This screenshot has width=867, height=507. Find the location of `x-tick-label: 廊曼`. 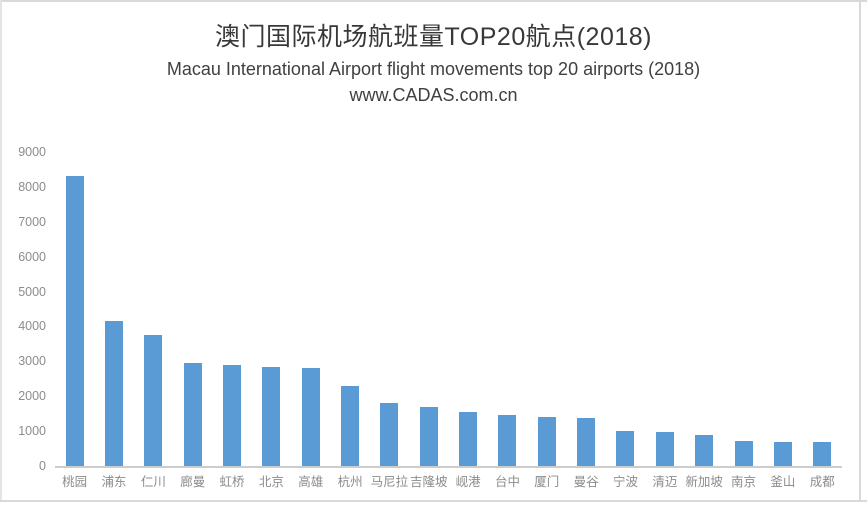

x-tick-label: 廊曼 is located at coordinates (193, 482).